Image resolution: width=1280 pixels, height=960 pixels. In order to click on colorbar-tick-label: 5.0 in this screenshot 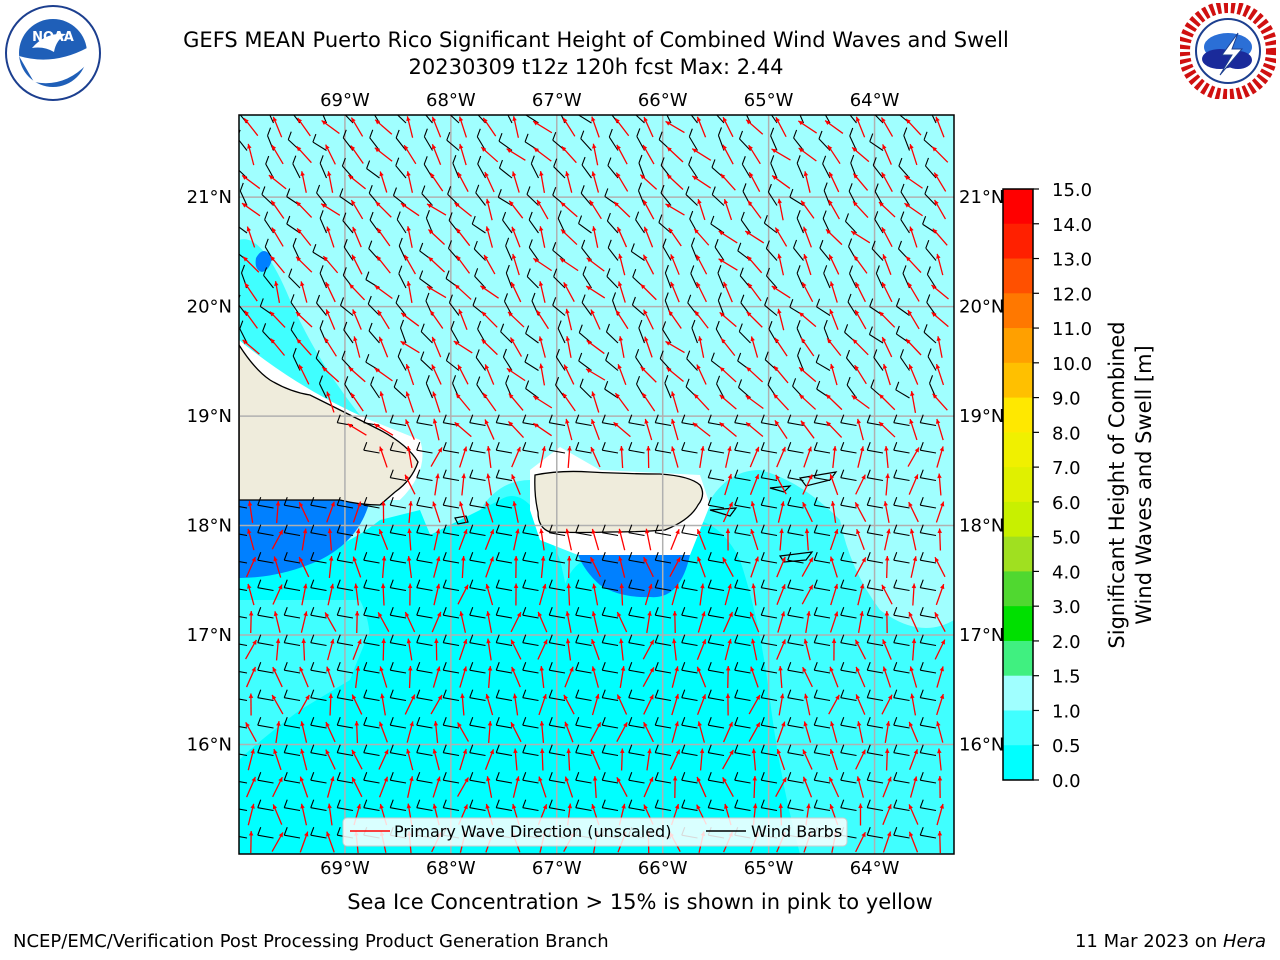, I will do `click(1066, 538)`.